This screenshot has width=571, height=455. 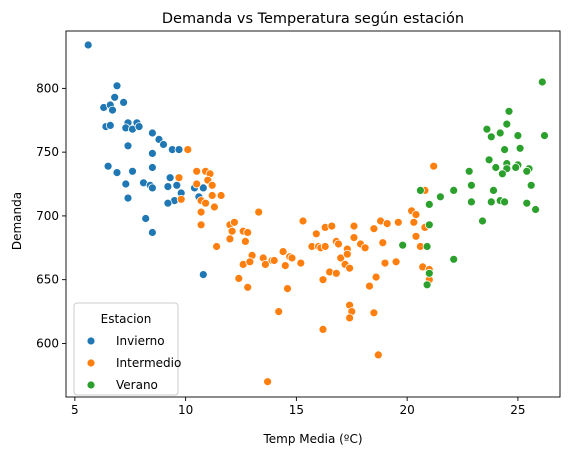 What do you see at coordinates (313, 19) in the screenshot?
I see `chart-title: Demanda vs Temperatura según estación` at bounding box center [313, 19].